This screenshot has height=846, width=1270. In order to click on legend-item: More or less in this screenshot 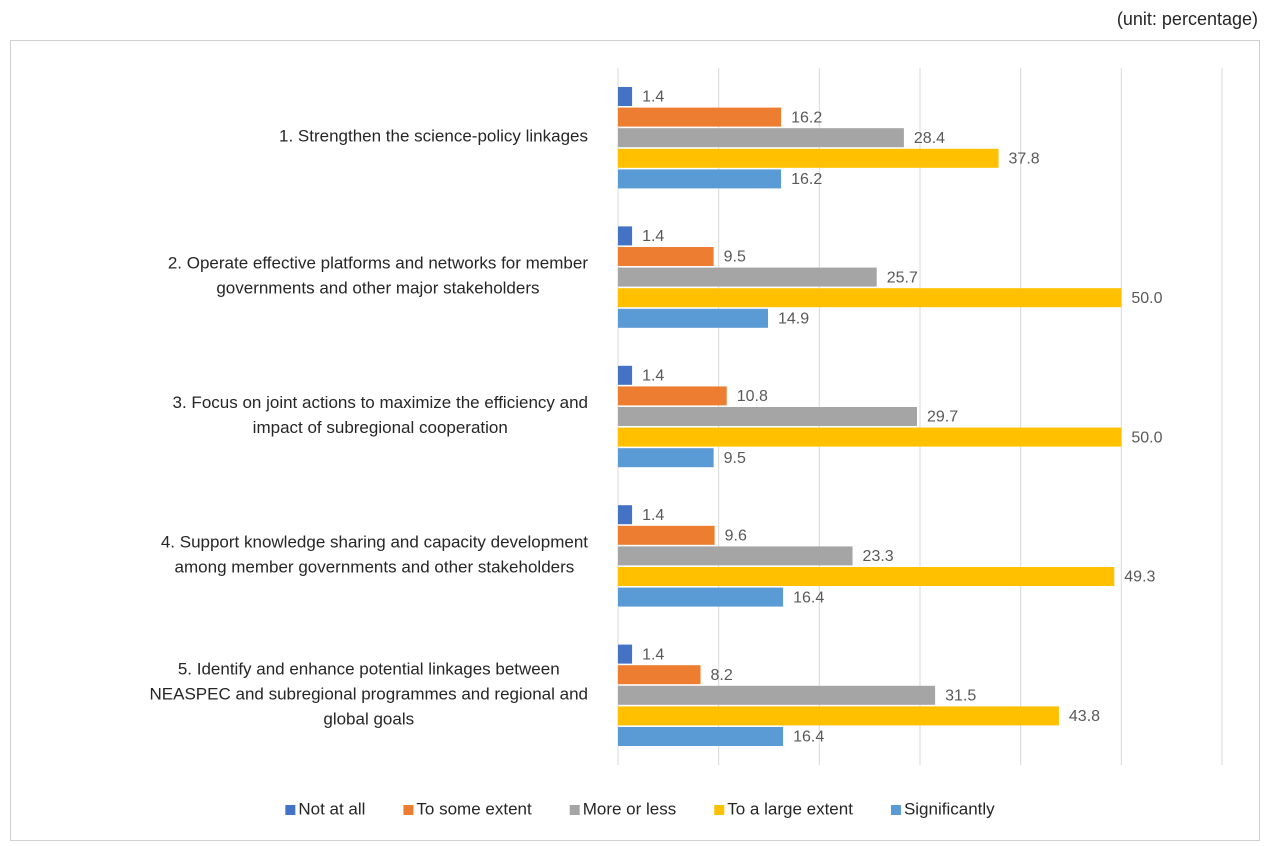, I will do `click(623, 808)`.